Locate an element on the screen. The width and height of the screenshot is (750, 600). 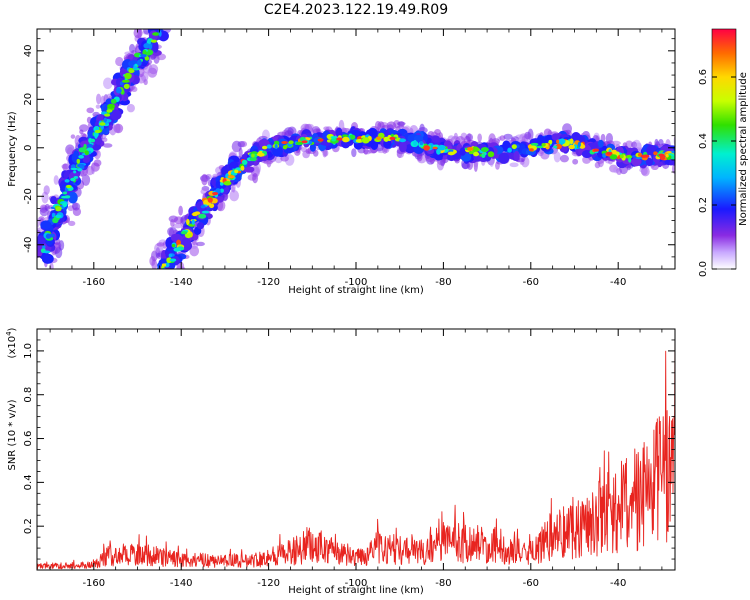
colorbar-tick-label: 0.0 is located at coordinates (703, 269).